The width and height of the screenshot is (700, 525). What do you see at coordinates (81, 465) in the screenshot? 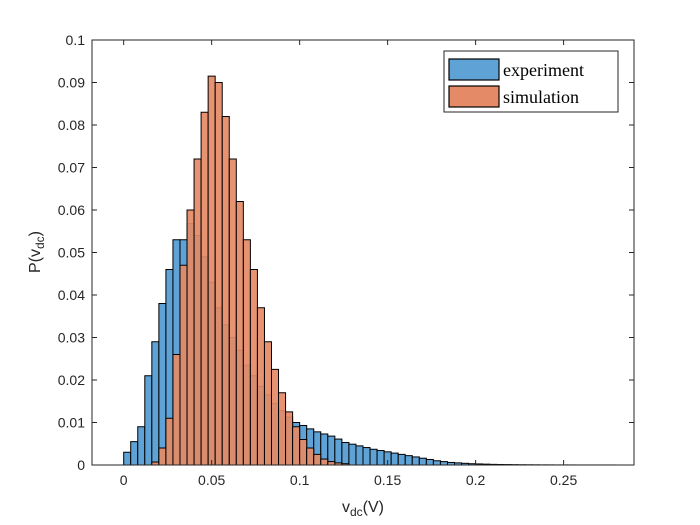
I see `y-tick-label: 0` at bounding box center [81, 465].